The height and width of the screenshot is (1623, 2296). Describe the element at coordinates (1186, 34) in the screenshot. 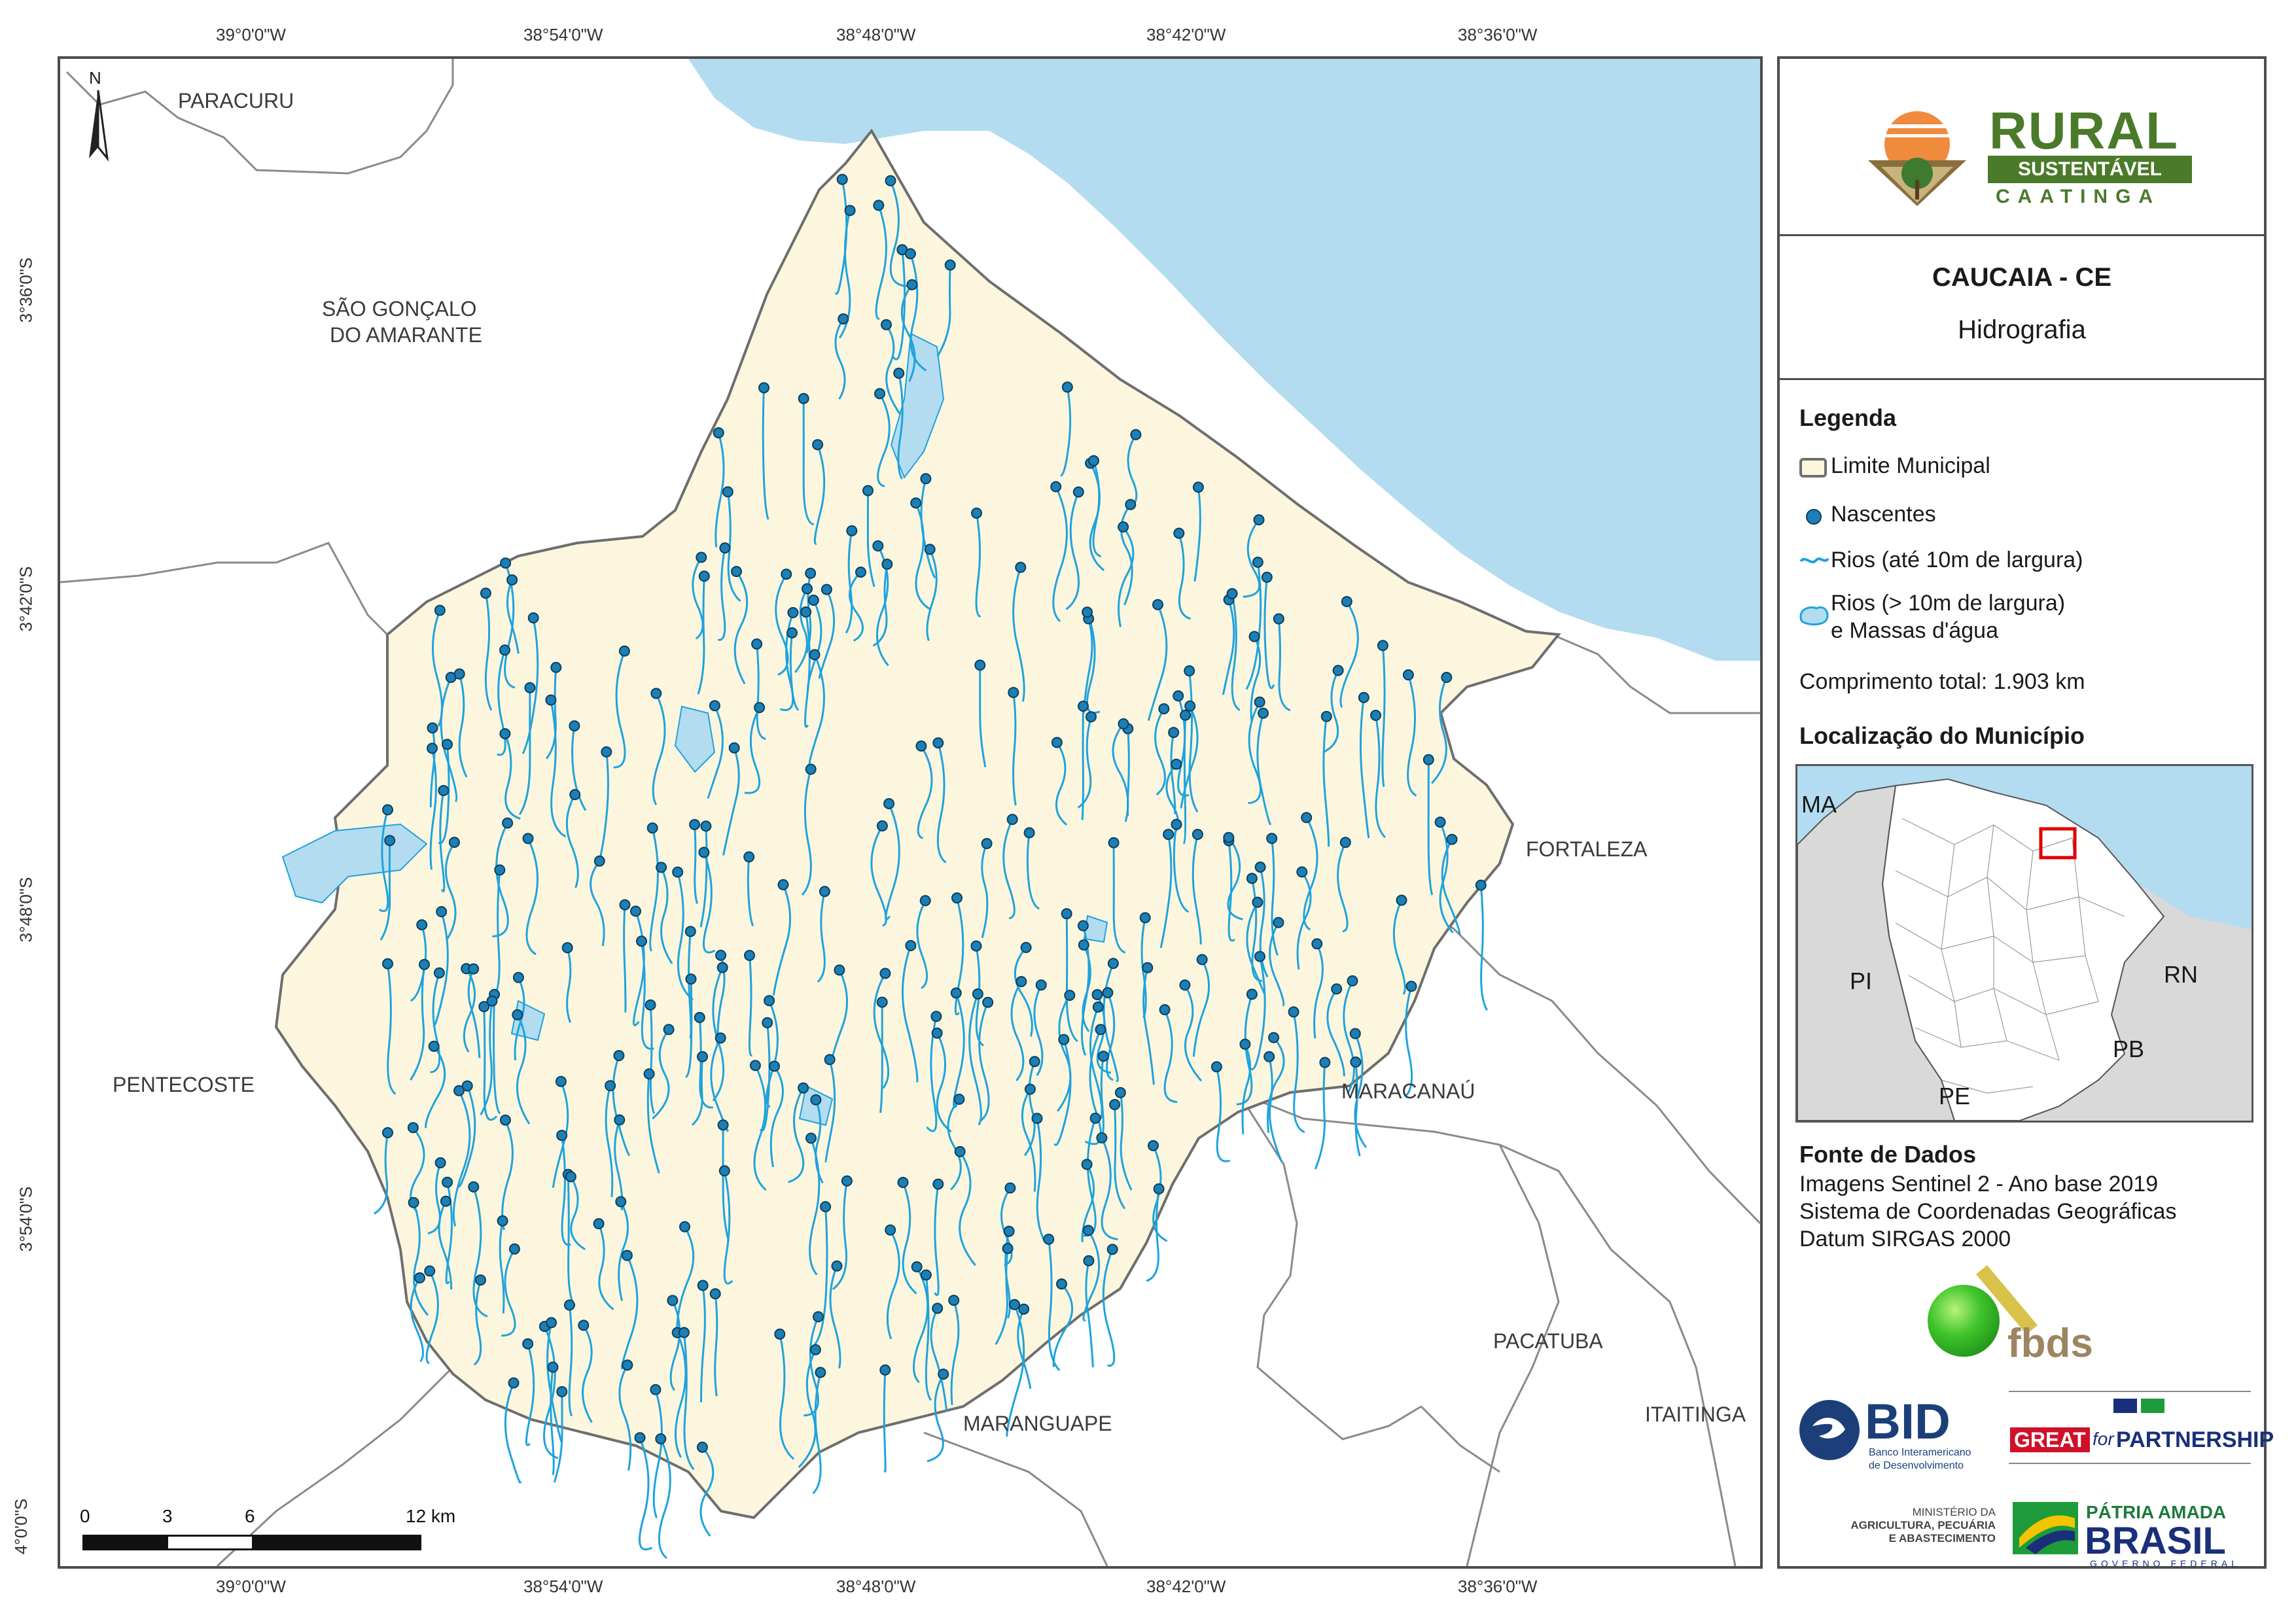

I see `graticule-top-label: 38°42'0"W` at that location.